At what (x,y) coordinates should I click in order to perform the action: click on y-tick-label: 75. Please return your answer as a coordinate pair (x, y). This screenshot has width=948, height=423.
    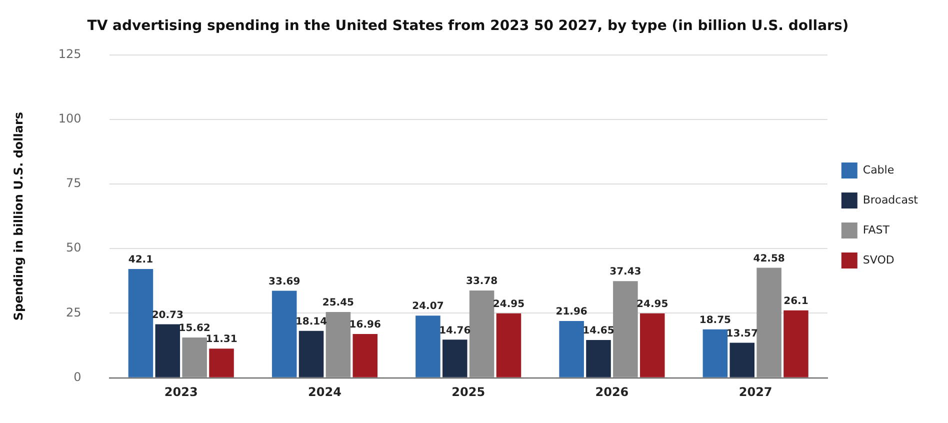
    Looking at the image, I should click on (74, 183).